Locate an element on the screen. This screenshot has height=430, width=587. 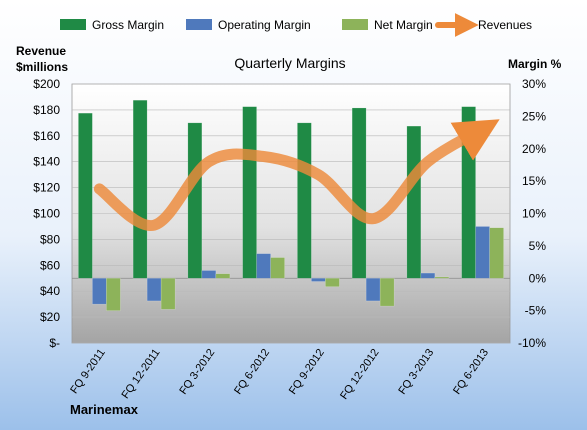
x-tick-label: FQ 9-2011 is located at coordinates (88, 371).